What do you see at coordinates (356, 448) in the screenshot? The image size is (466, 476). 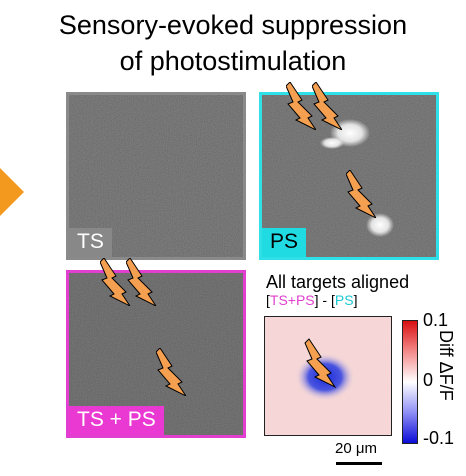 I see `scalebar-label: 20 μm` at bounding box center [356, 448].